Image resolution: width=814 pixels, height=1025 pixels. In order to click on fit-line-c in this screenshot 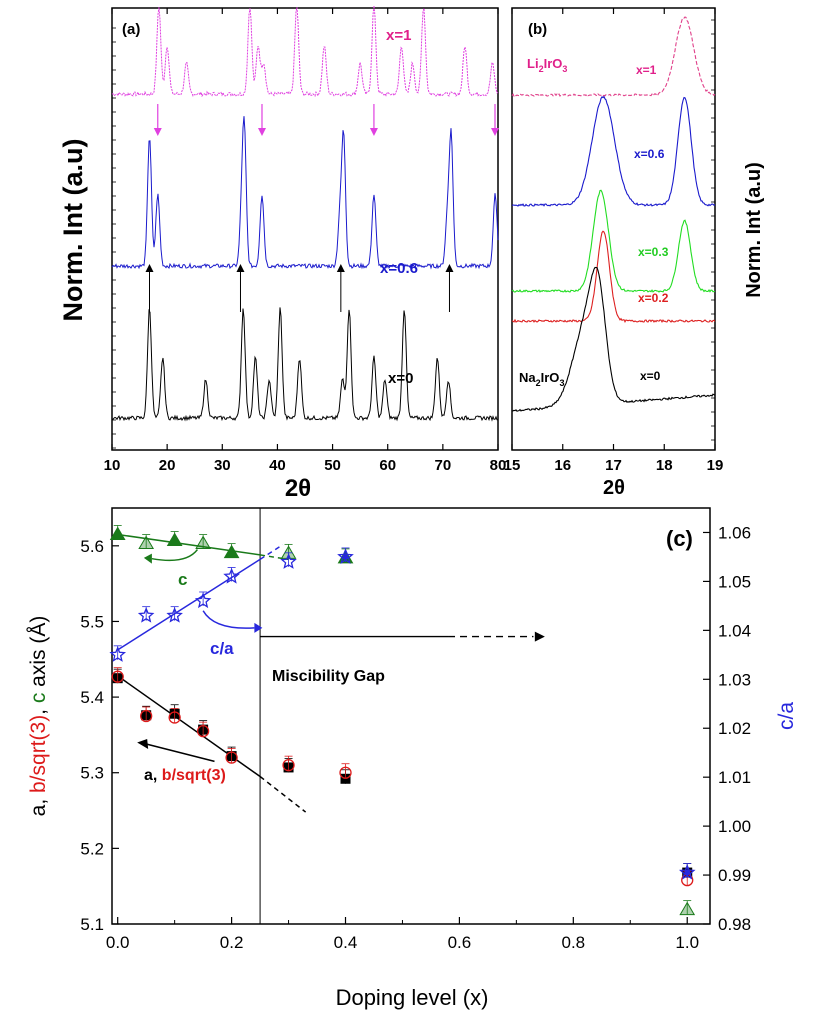, I will do `click(189, 544)`.